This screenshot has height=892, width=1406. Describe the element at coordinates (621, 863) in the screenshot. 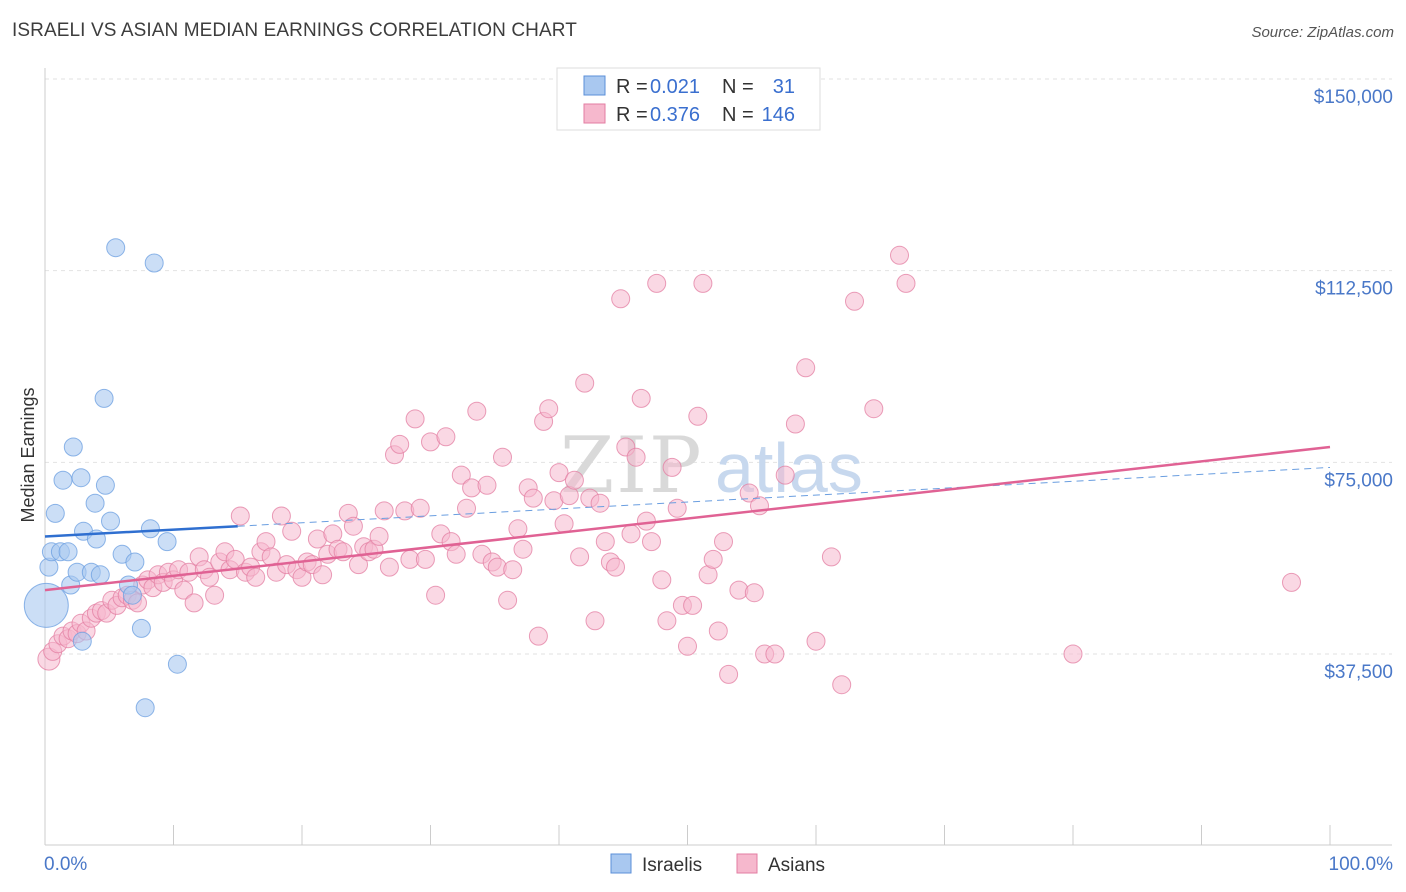

I see `bottom-legend-swatch-israelis` at that location.